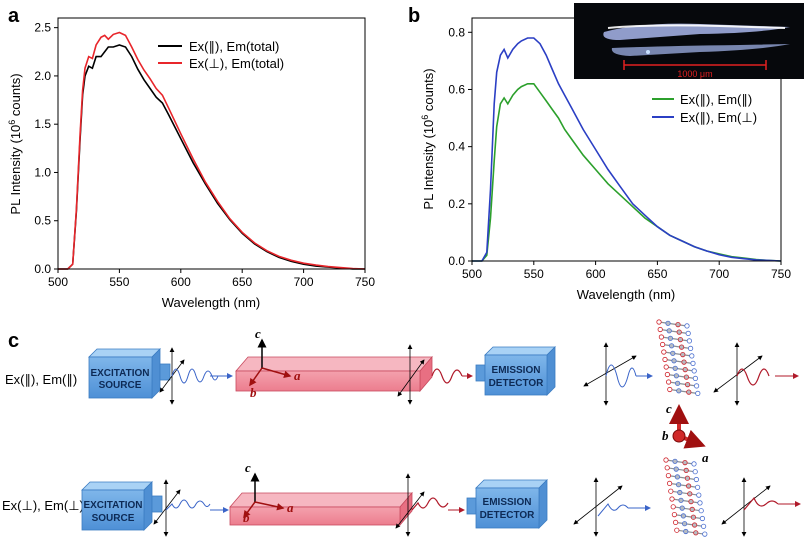  What do you see at coordinates (42, 124) in the screenshot?
I see `chartA-ytick-label-3: 1.5` at bounding box center [42, 124].